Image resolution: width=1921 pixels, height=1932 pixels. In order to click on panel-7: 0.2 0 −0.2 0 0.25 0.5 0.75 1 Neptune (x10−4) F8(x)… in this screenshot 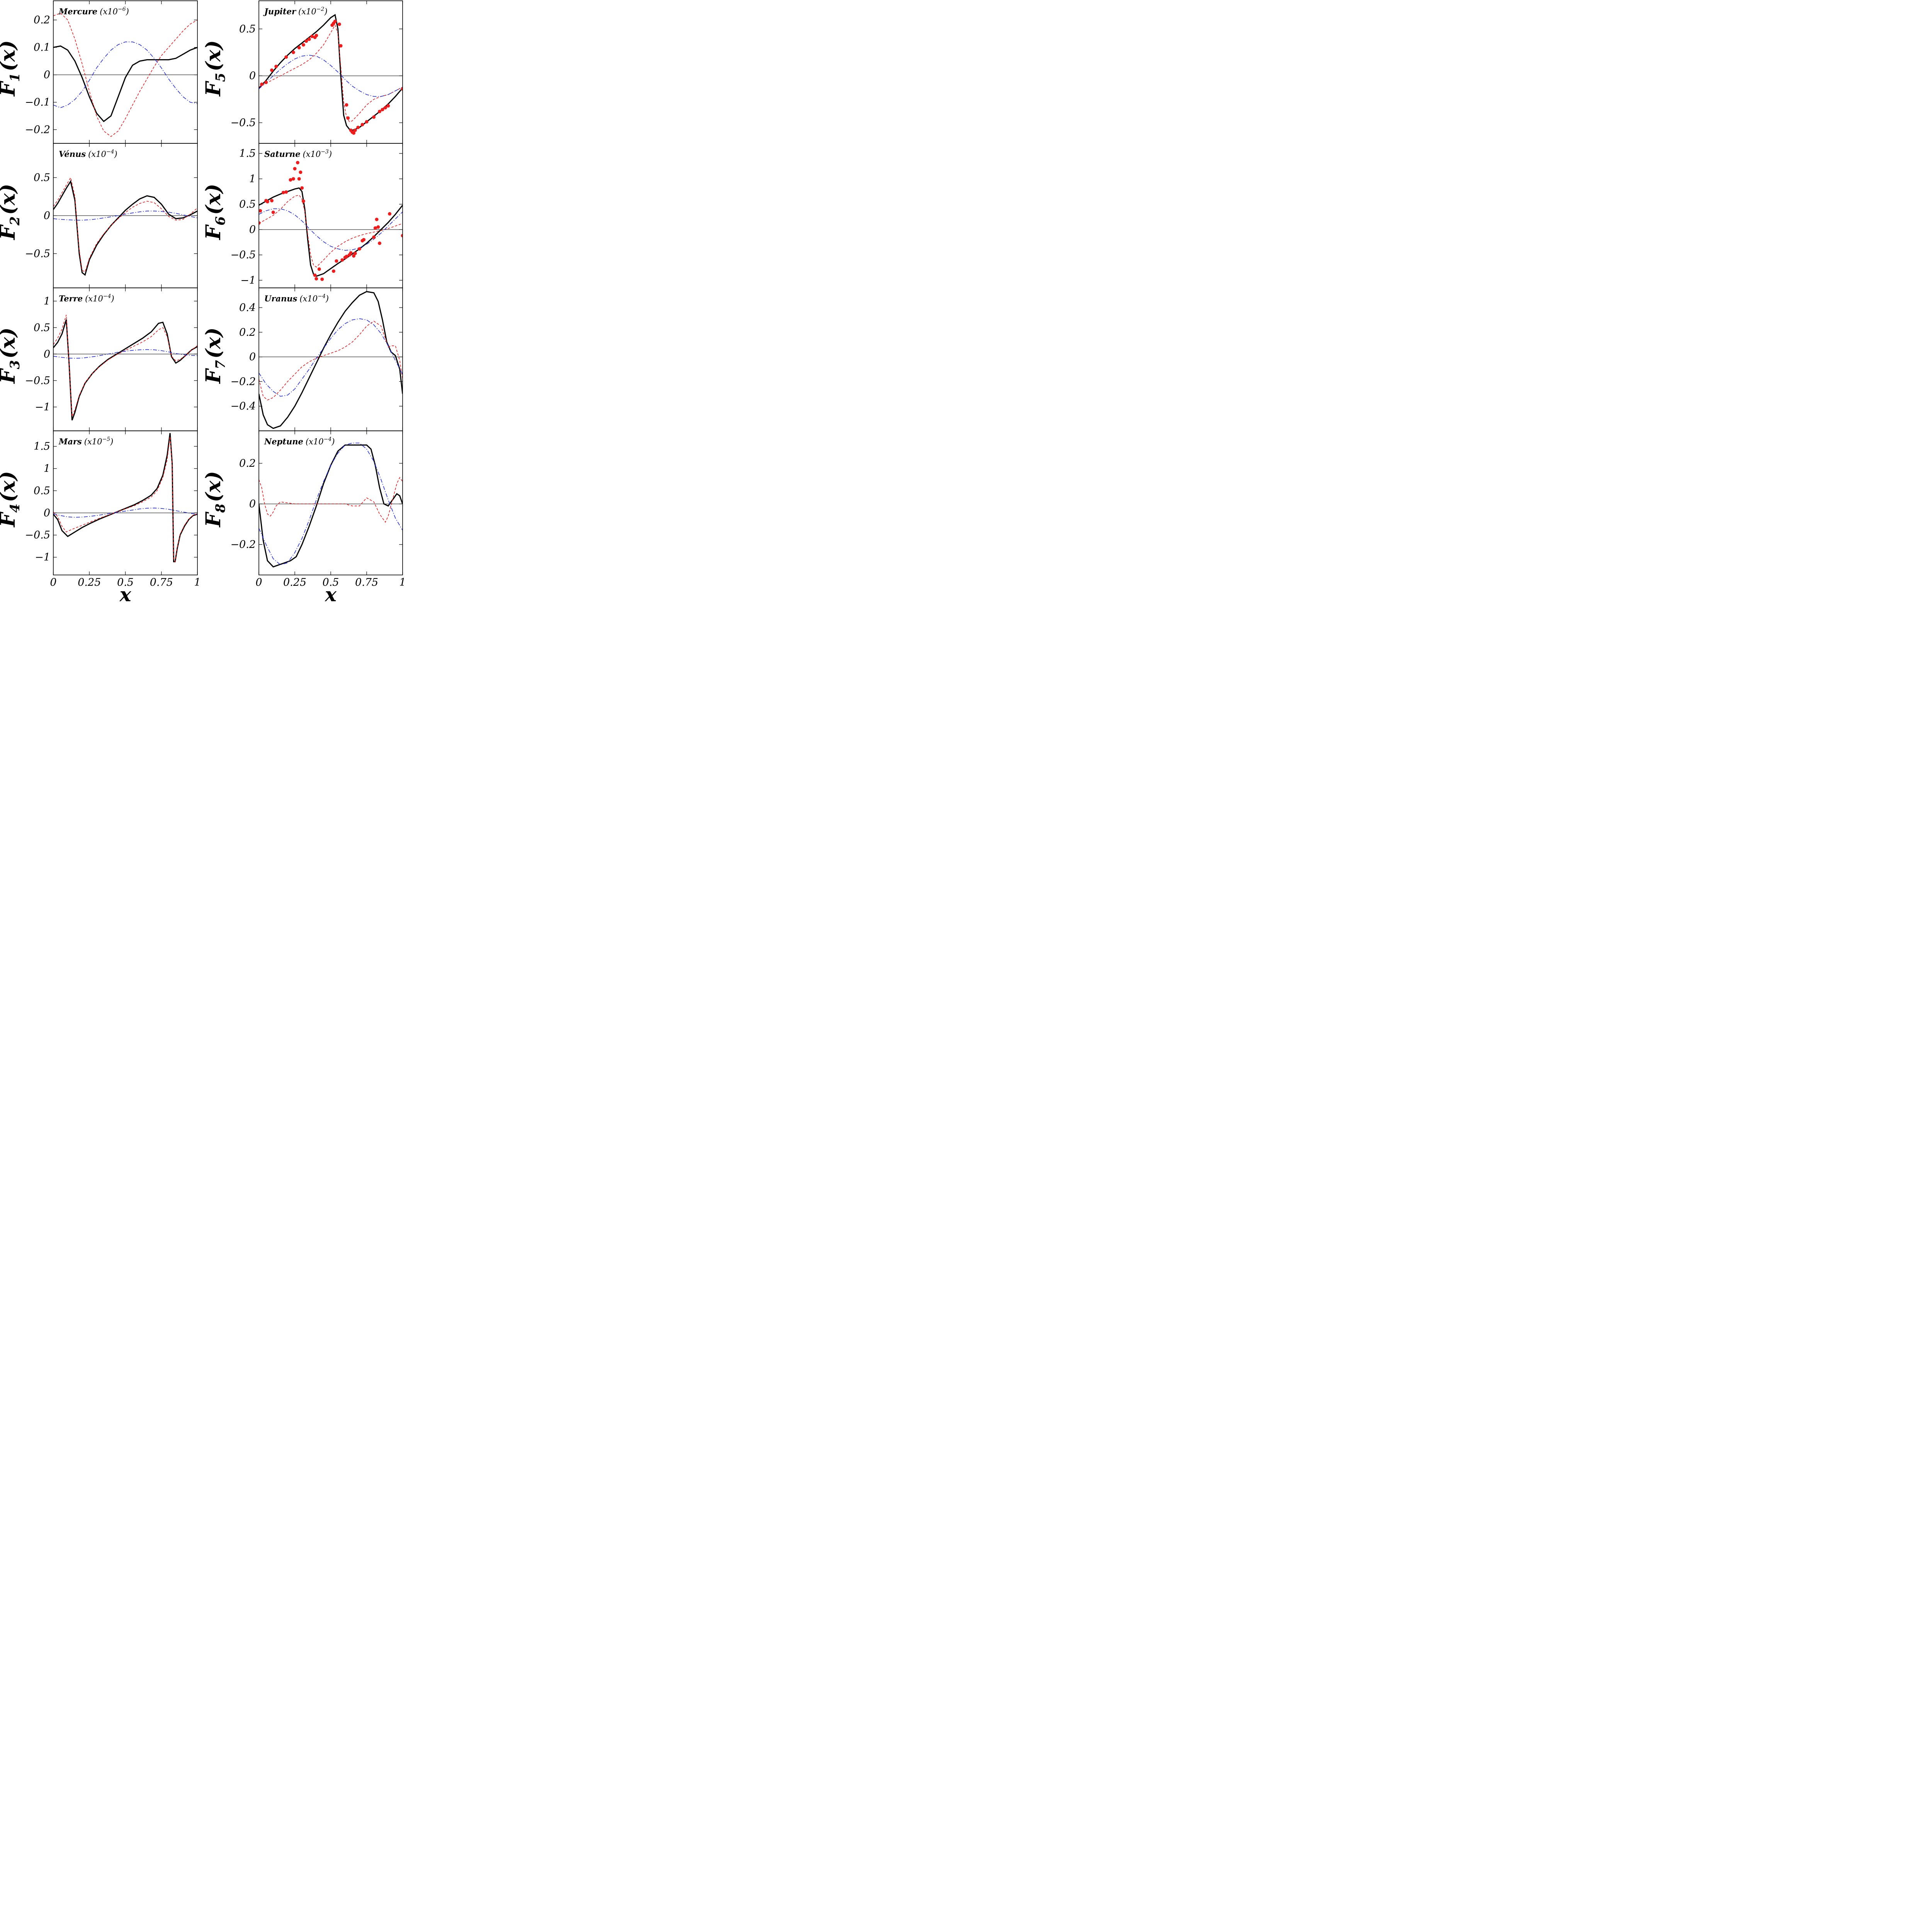, I will do `click(304, 517)`.